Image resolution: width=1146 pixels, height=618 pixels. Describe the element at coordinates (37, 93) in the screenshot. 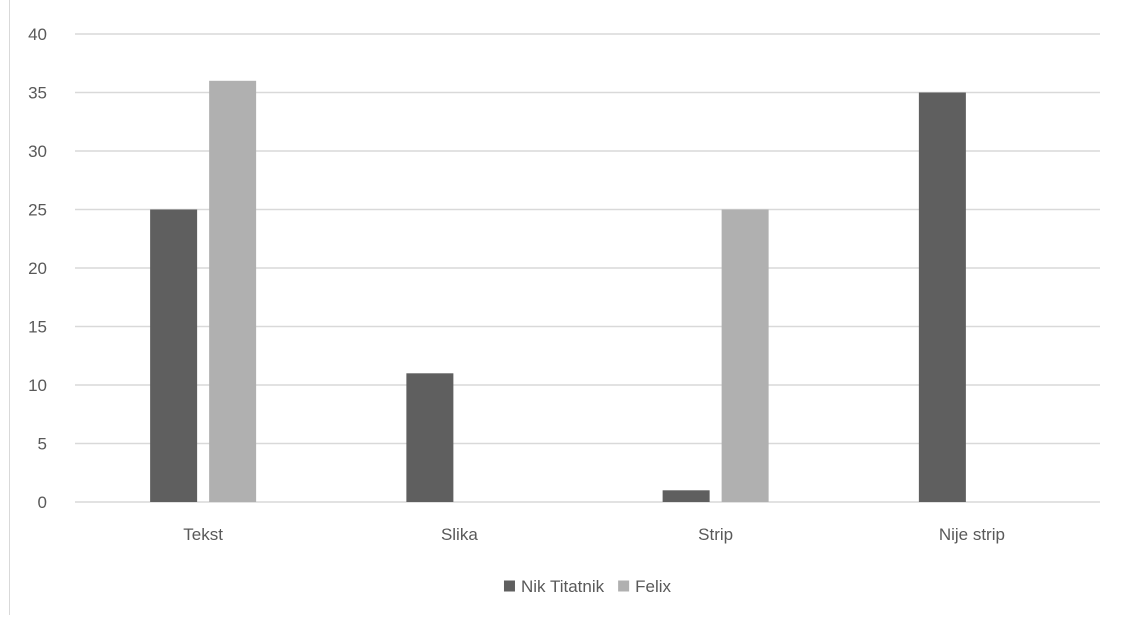

I see `y-tick-label: 35` at that location.